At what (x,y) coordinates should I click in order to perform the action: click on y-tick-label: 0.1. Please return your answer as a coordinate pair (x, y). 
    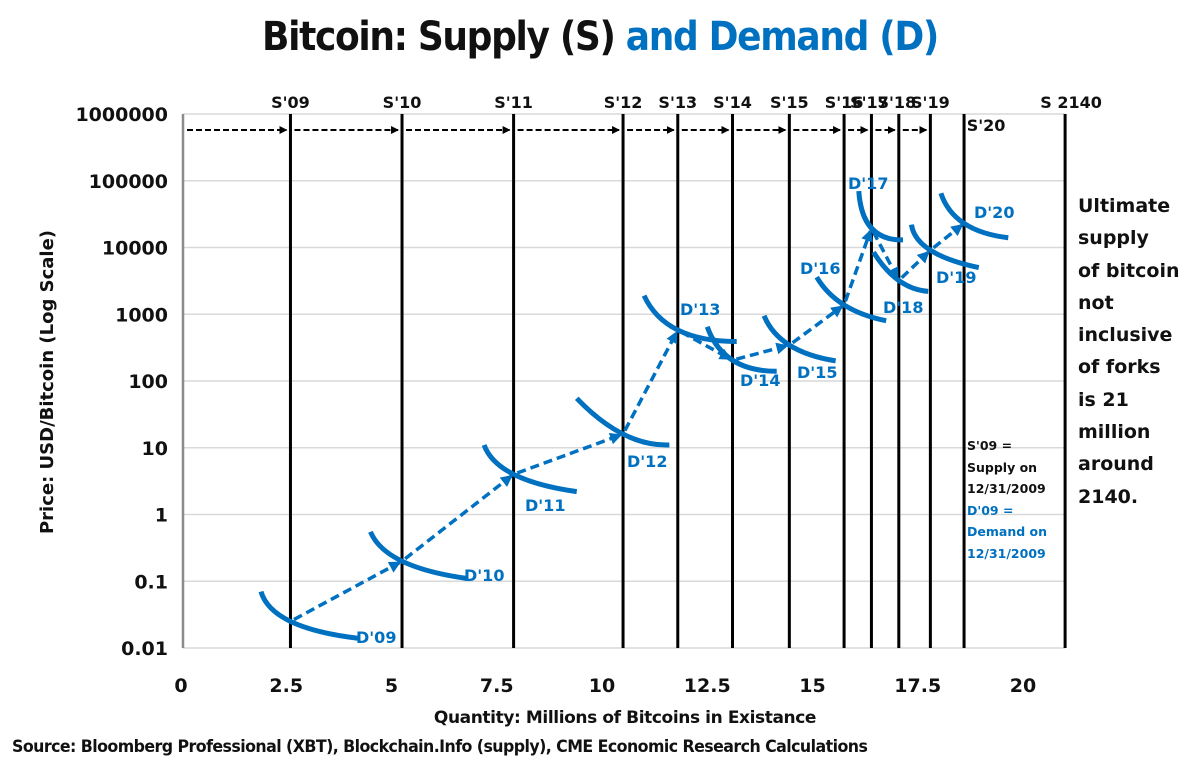
    Looking at the image, I should click on (151, 582).